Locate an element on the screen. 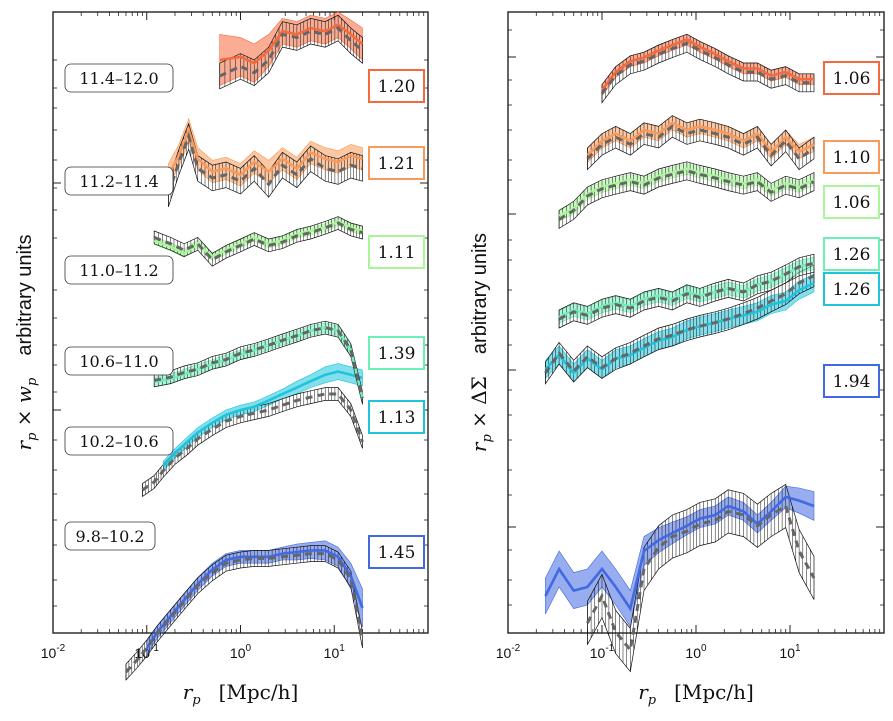 This screenshot has width=893, height=721. mass-bin-label: 11.0–11.2 is located at coordinates (118, 270).